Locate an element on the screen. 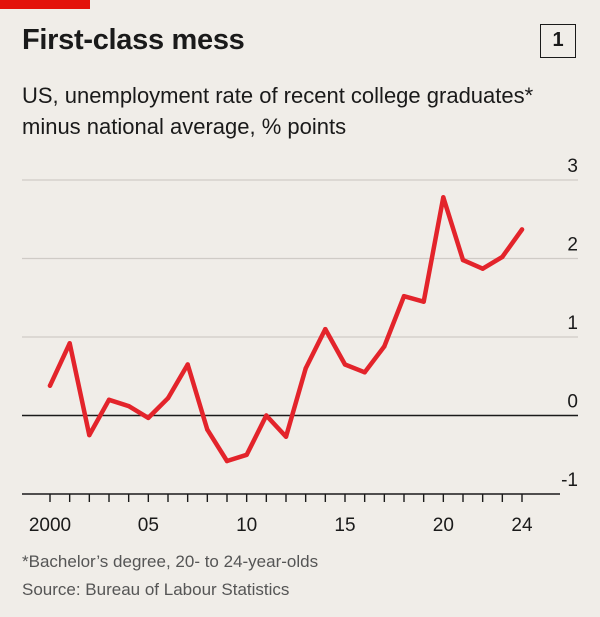 The image size is (600, 617). chart-footnote: *Bachelor’s degree, 20- to 24-year-olds is located at coordinates (170, 561).